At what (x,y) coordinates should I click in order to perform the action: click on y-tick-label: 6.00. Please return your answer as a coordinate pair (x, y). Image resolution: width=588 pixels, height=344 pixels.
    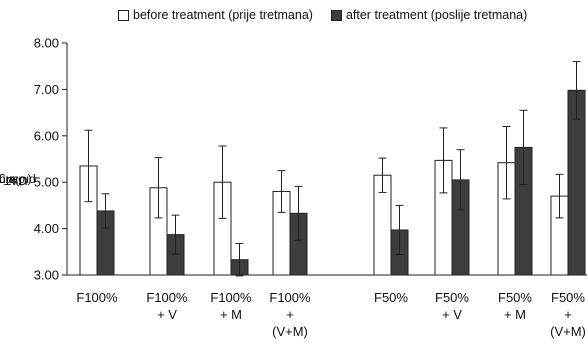
    Looking at the image, I should click on (46, 135).